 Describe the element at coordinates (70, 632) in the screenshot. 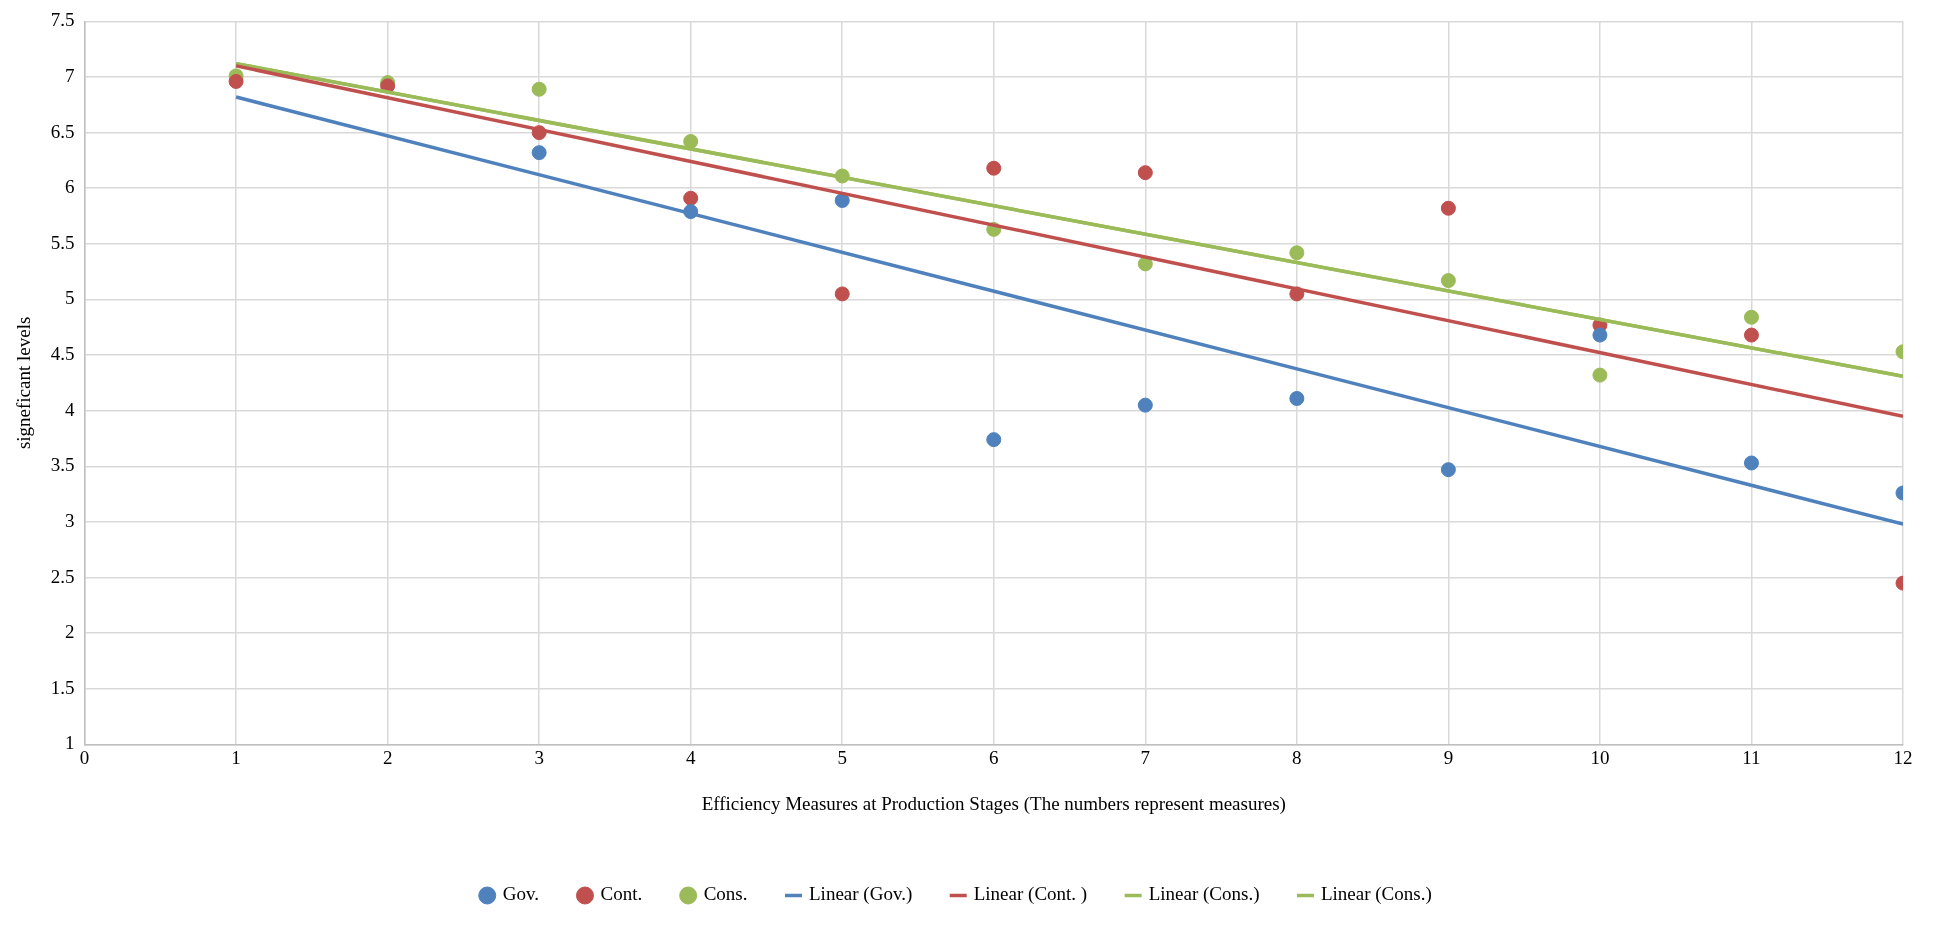

I see `y-tick-label: 2` at that location.